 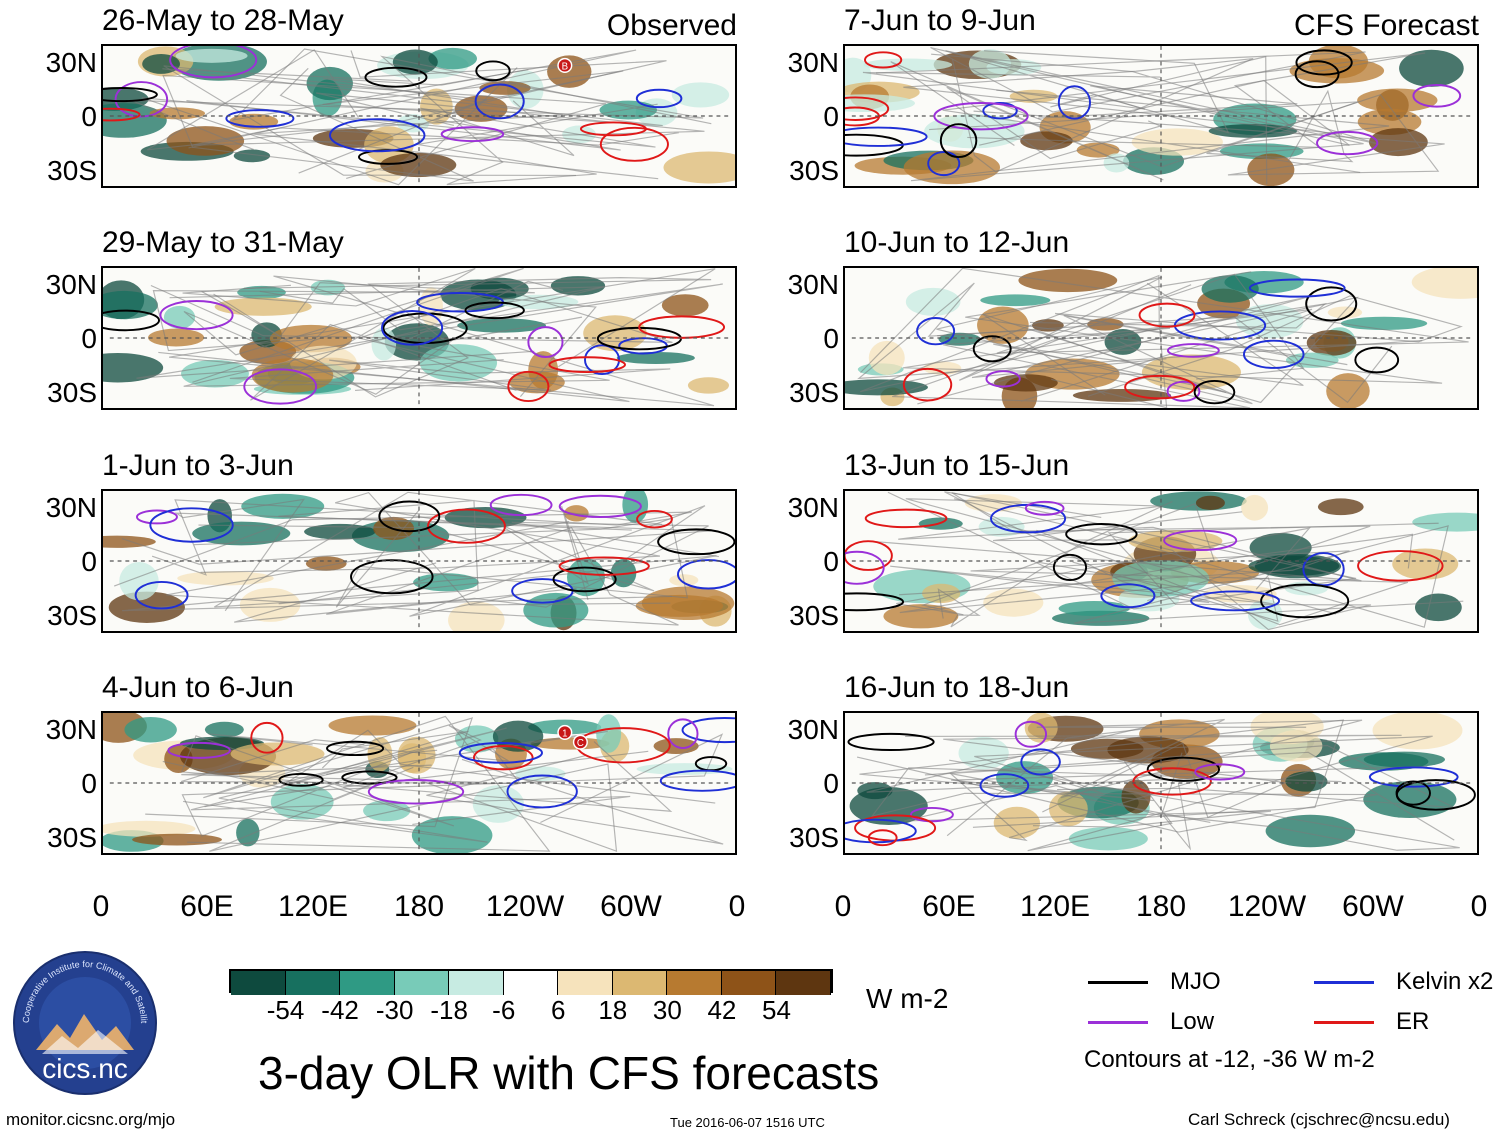 I want to click on colorbar-tick-label: 6, so click(x=558, y=1010).